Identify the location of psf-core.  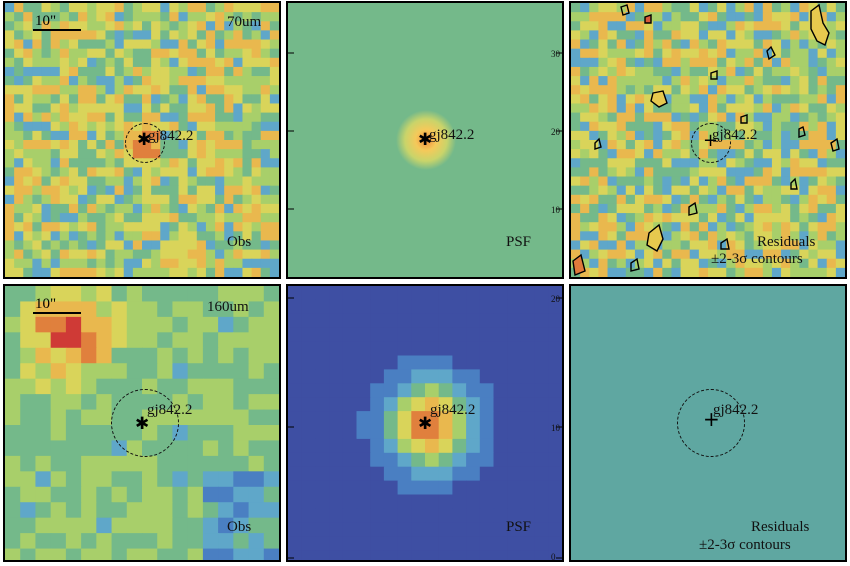
(426, 140).